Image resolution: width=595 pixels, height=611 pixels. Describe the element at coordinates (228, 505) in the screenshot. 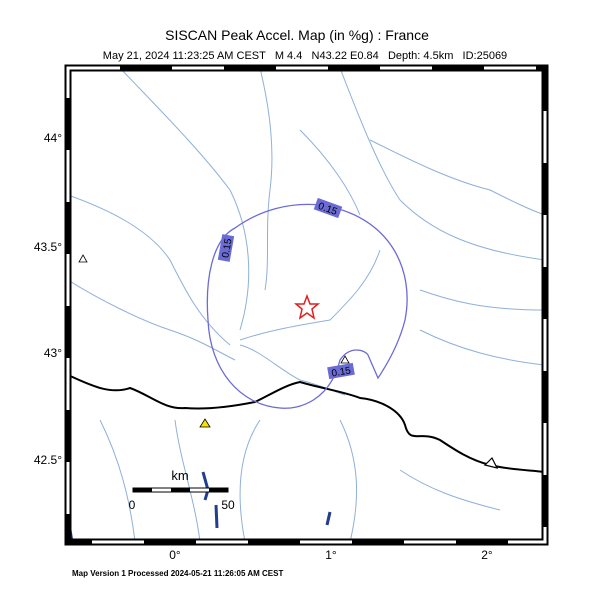

I see `scale-end: 50` at that location.